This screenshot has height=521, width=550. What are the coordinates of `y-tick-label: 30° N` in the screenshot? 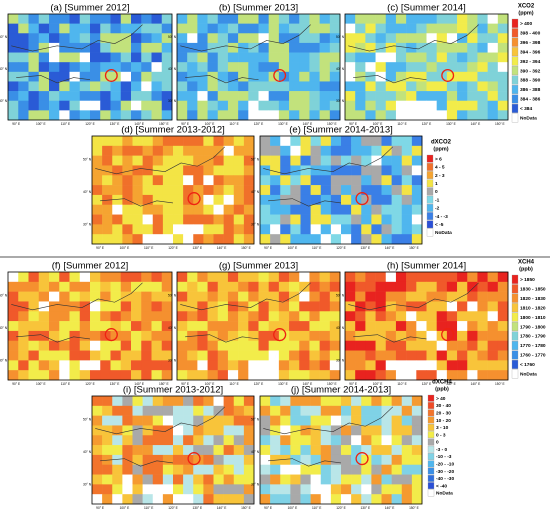 It's located at (255, 484).